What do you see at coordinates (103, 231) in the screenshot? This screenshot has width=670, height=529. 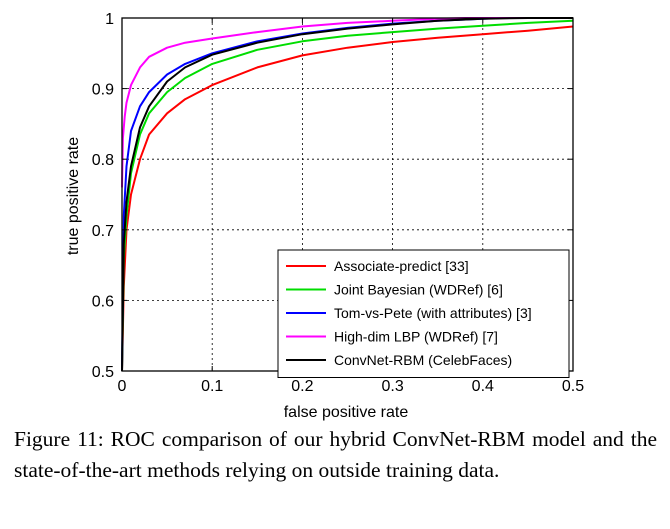 I see `y-tick-label: 0.7` at bounding box center [103, 231].